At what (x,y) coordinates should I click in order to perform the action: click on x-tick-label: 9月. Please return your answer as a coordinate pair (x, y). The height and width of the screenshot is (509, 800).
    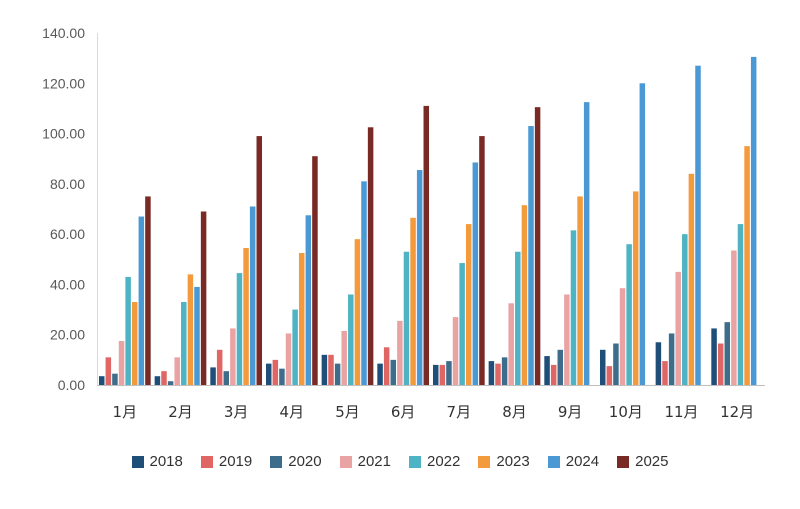
    Looking at the image, I should click on (570, 412).